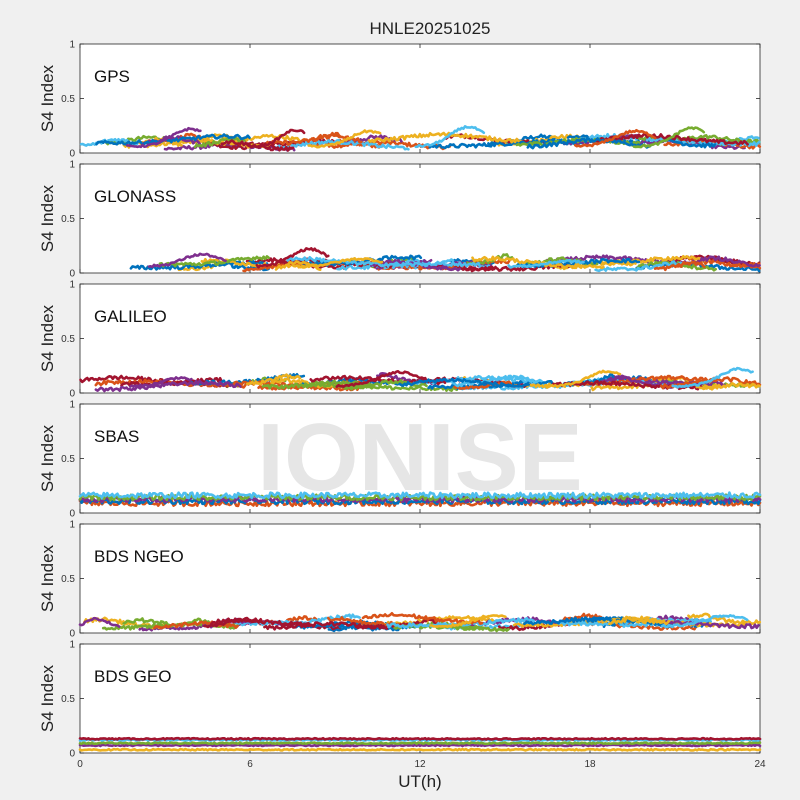 The height and width of the screenshot is (800, 800). I want to click on panel-galileo: 0 0.5 1 S4 Index GALILEO, so click(400, 340).